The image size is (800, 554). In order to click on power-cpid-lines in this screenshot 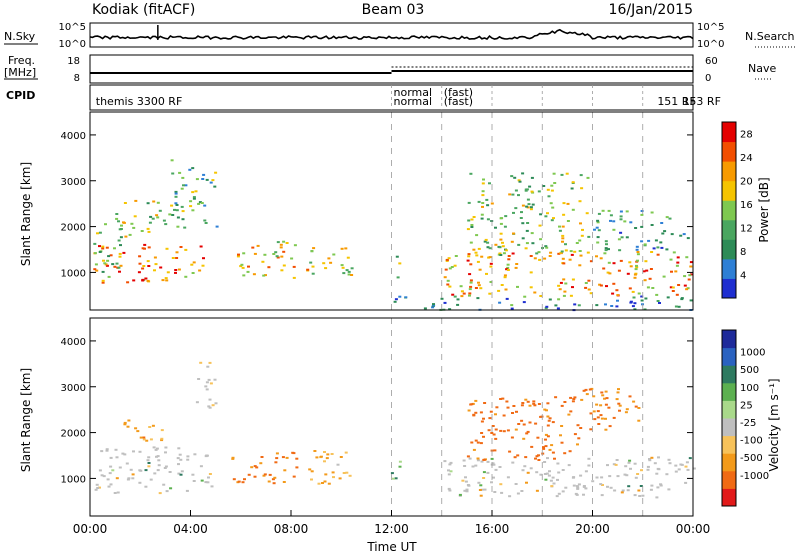, I will do `click(517, 211)`.